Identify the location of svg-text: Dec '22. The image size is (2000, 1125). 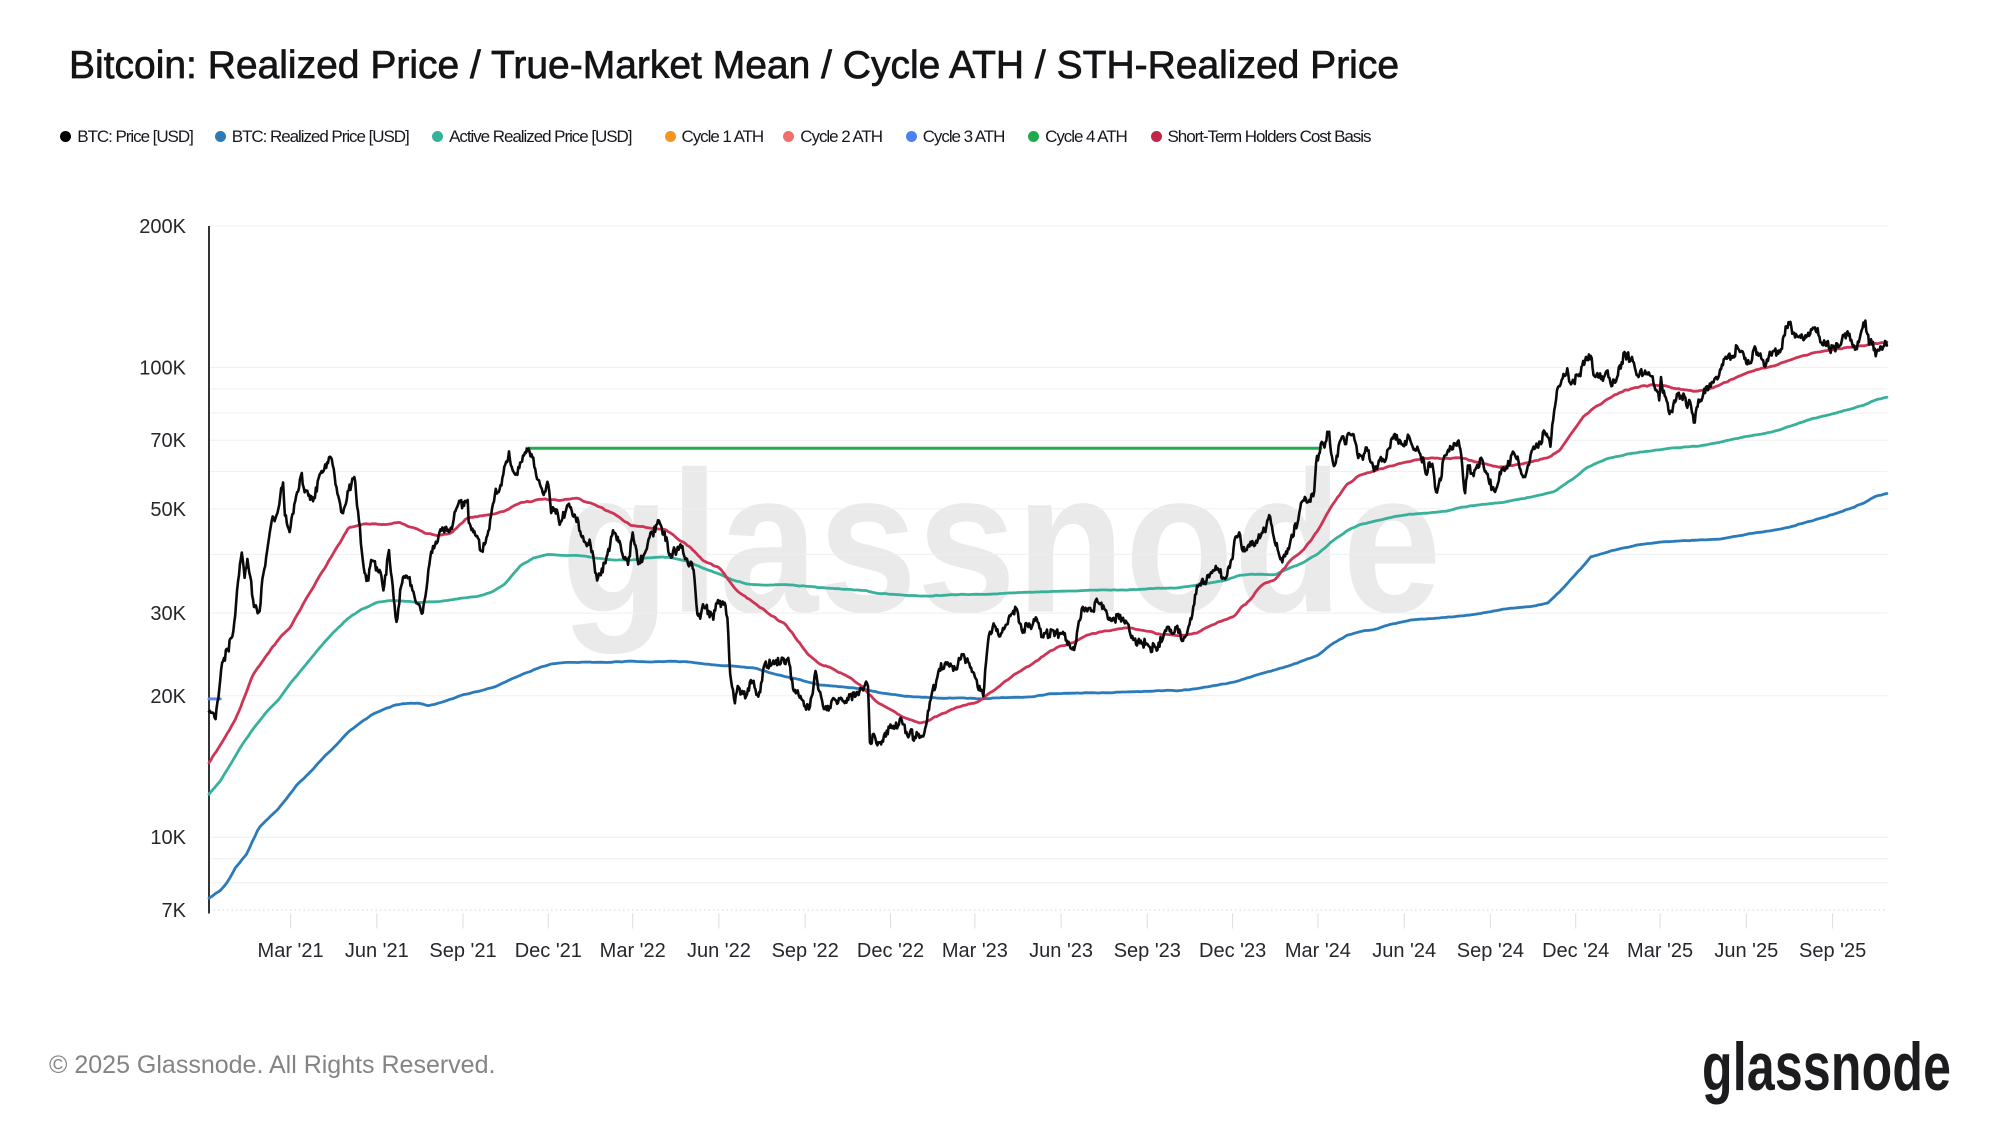
(890, 951).